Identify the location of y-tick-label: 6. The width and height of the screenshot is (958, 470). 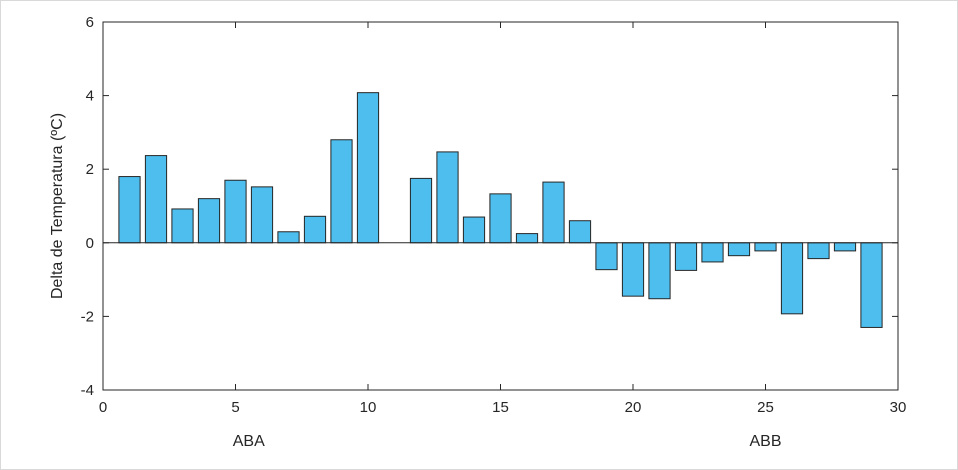
(90, 22).